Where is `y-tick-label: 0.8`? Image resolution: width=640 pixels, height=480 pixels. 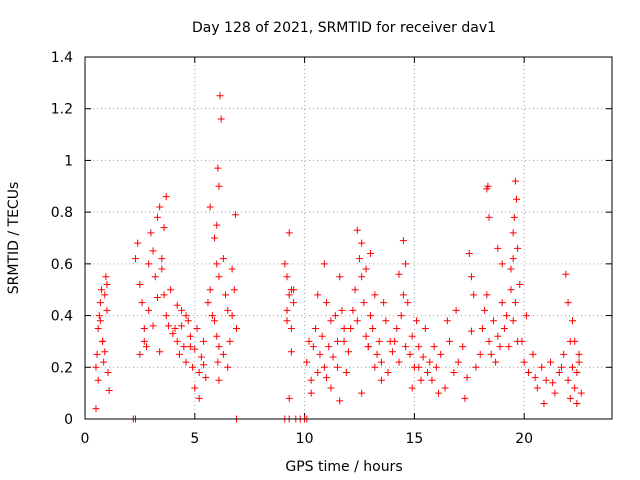
y-tick-label: 0.8 is located at coordinates (62, 213).